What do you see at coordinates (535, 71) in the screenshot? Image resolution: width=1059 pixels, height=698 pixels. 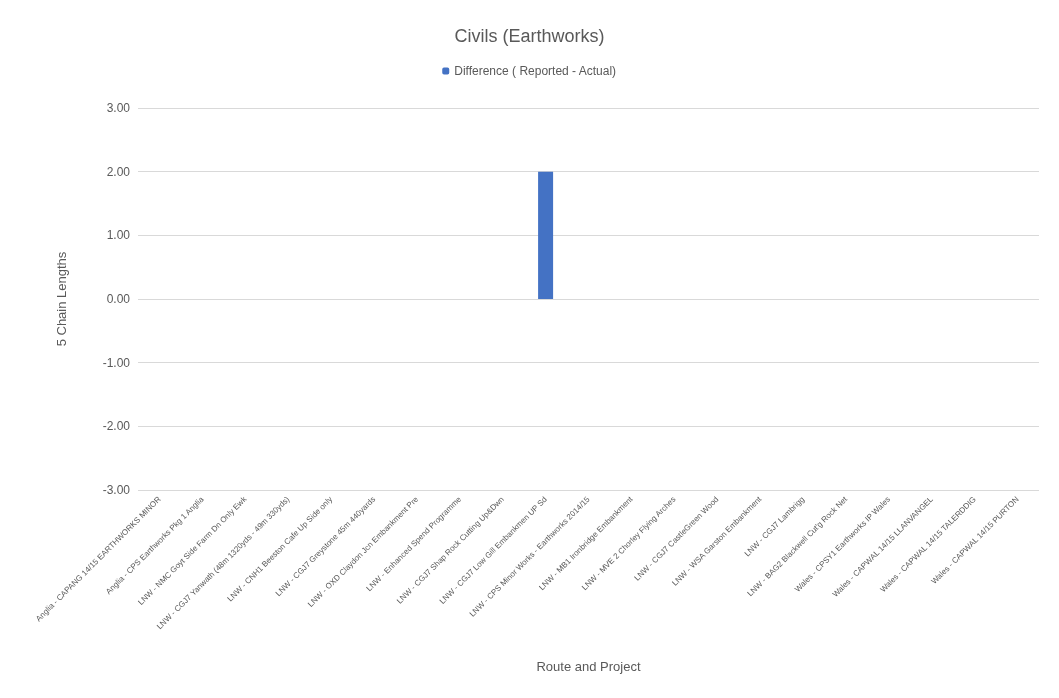 I see `legend-label: Difference ( Reported - Actual)` at bounding box center [535, 71].